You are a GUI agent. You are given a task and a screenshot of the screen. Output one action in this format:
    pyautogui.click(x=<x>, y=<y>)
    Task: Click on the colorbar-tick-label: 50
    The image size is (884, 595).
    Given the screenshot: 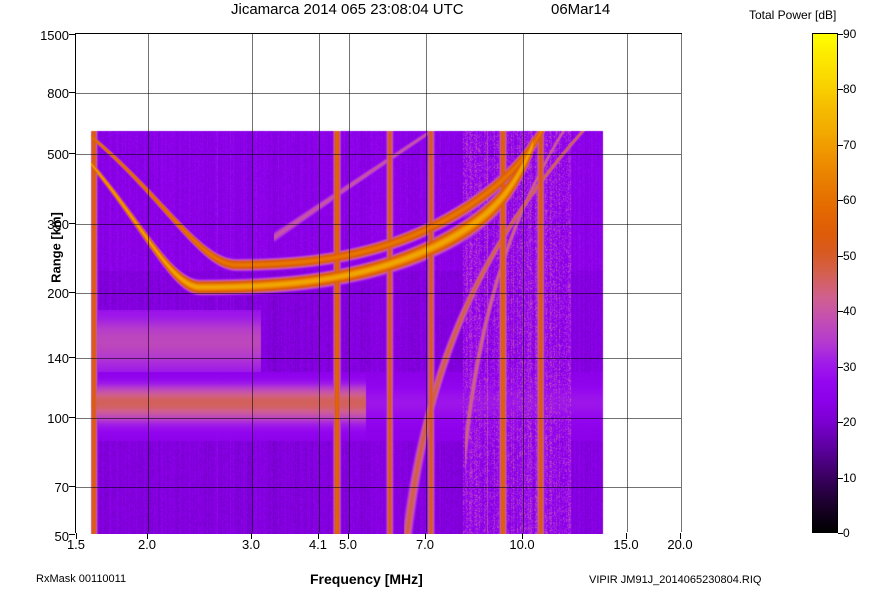 What is the action you would take?
    pyautogui.click(x=850, y=256)
    